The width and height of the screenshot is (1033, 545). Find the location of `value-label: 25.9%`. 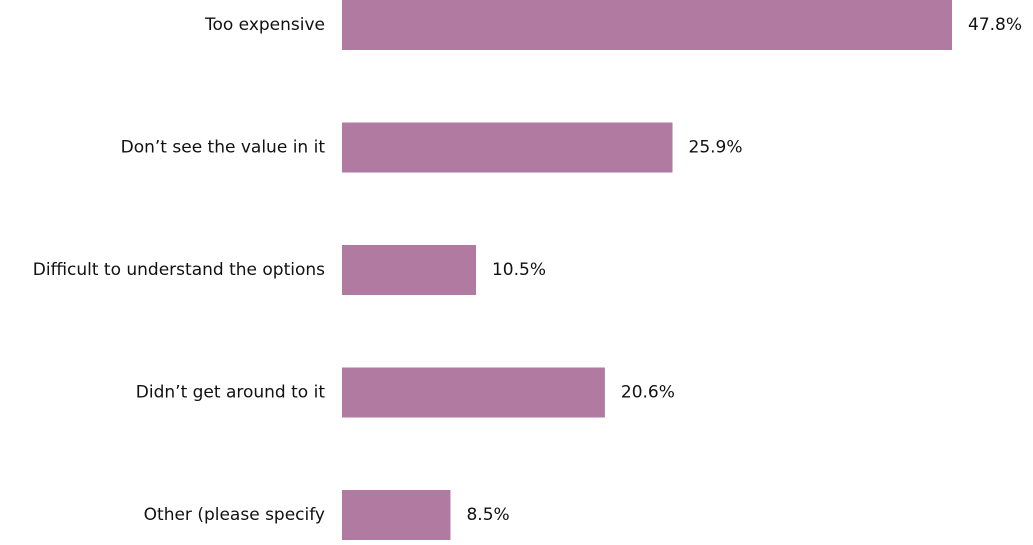

value-label: 25.9% is located at coordinates (716, 148).